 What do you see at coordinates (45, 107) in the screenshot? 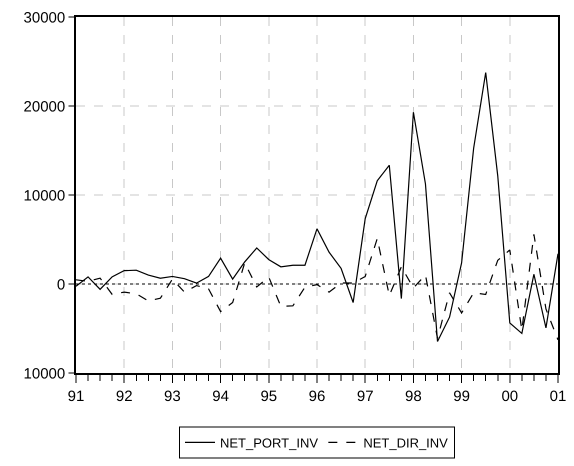
I see `y-tick-label: 20000` at bounding box center [45, 107].